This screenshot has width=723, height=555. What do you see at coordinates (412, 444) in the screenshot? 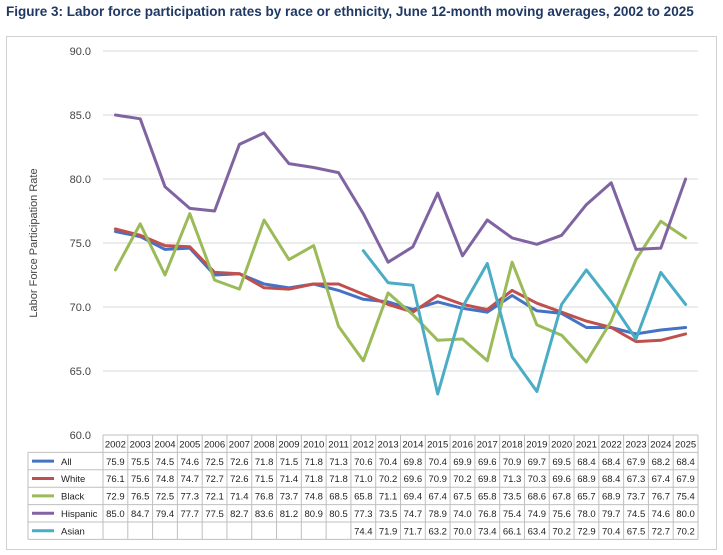
I see `x-tick-label: 2014` at bounding box center [412, 444].